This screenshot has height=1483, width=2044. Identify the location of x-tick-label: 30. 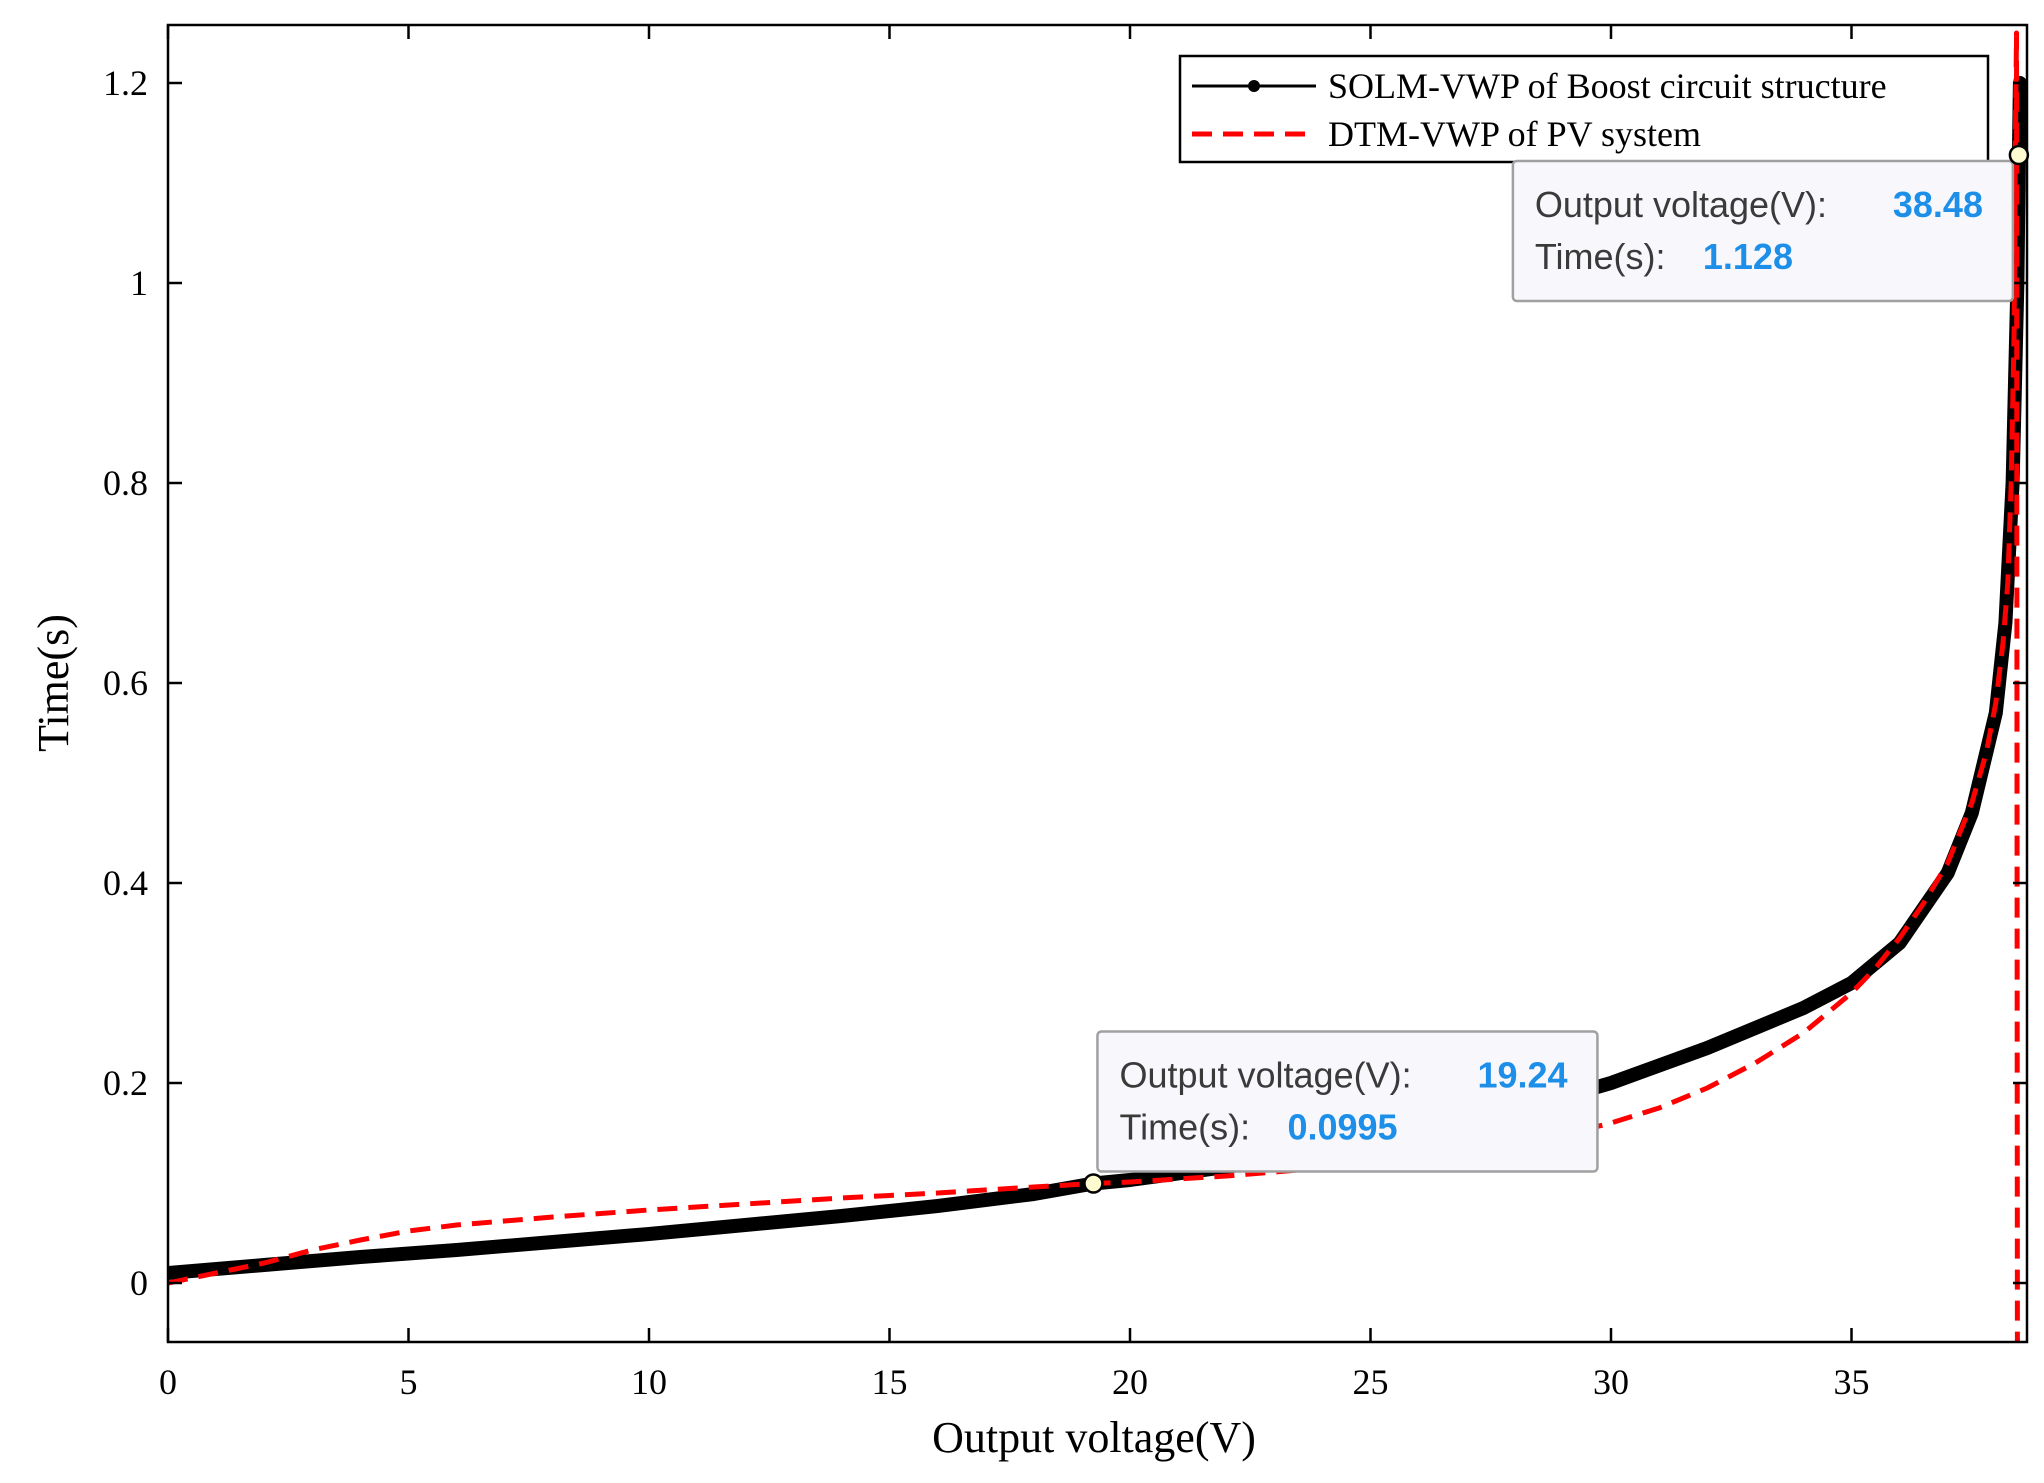
(1611, 1382).